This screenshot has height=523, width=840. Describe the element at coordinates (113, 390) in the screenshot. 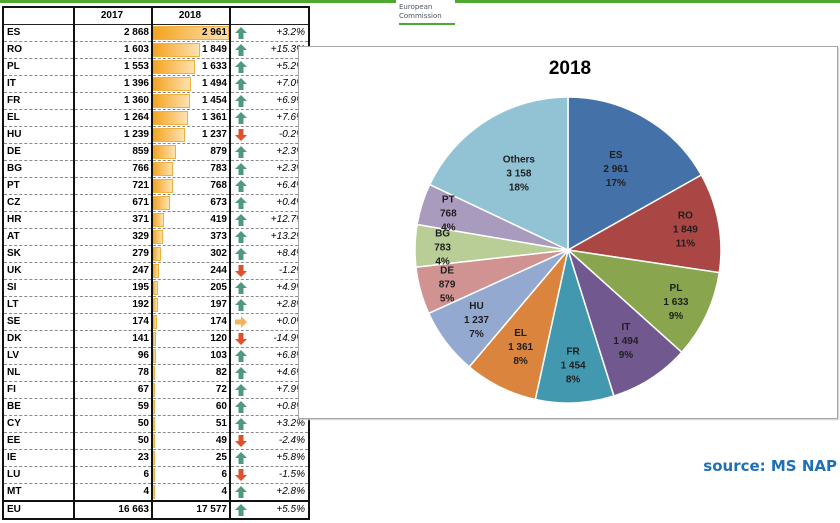

I see `row-2017: 67` at that location.